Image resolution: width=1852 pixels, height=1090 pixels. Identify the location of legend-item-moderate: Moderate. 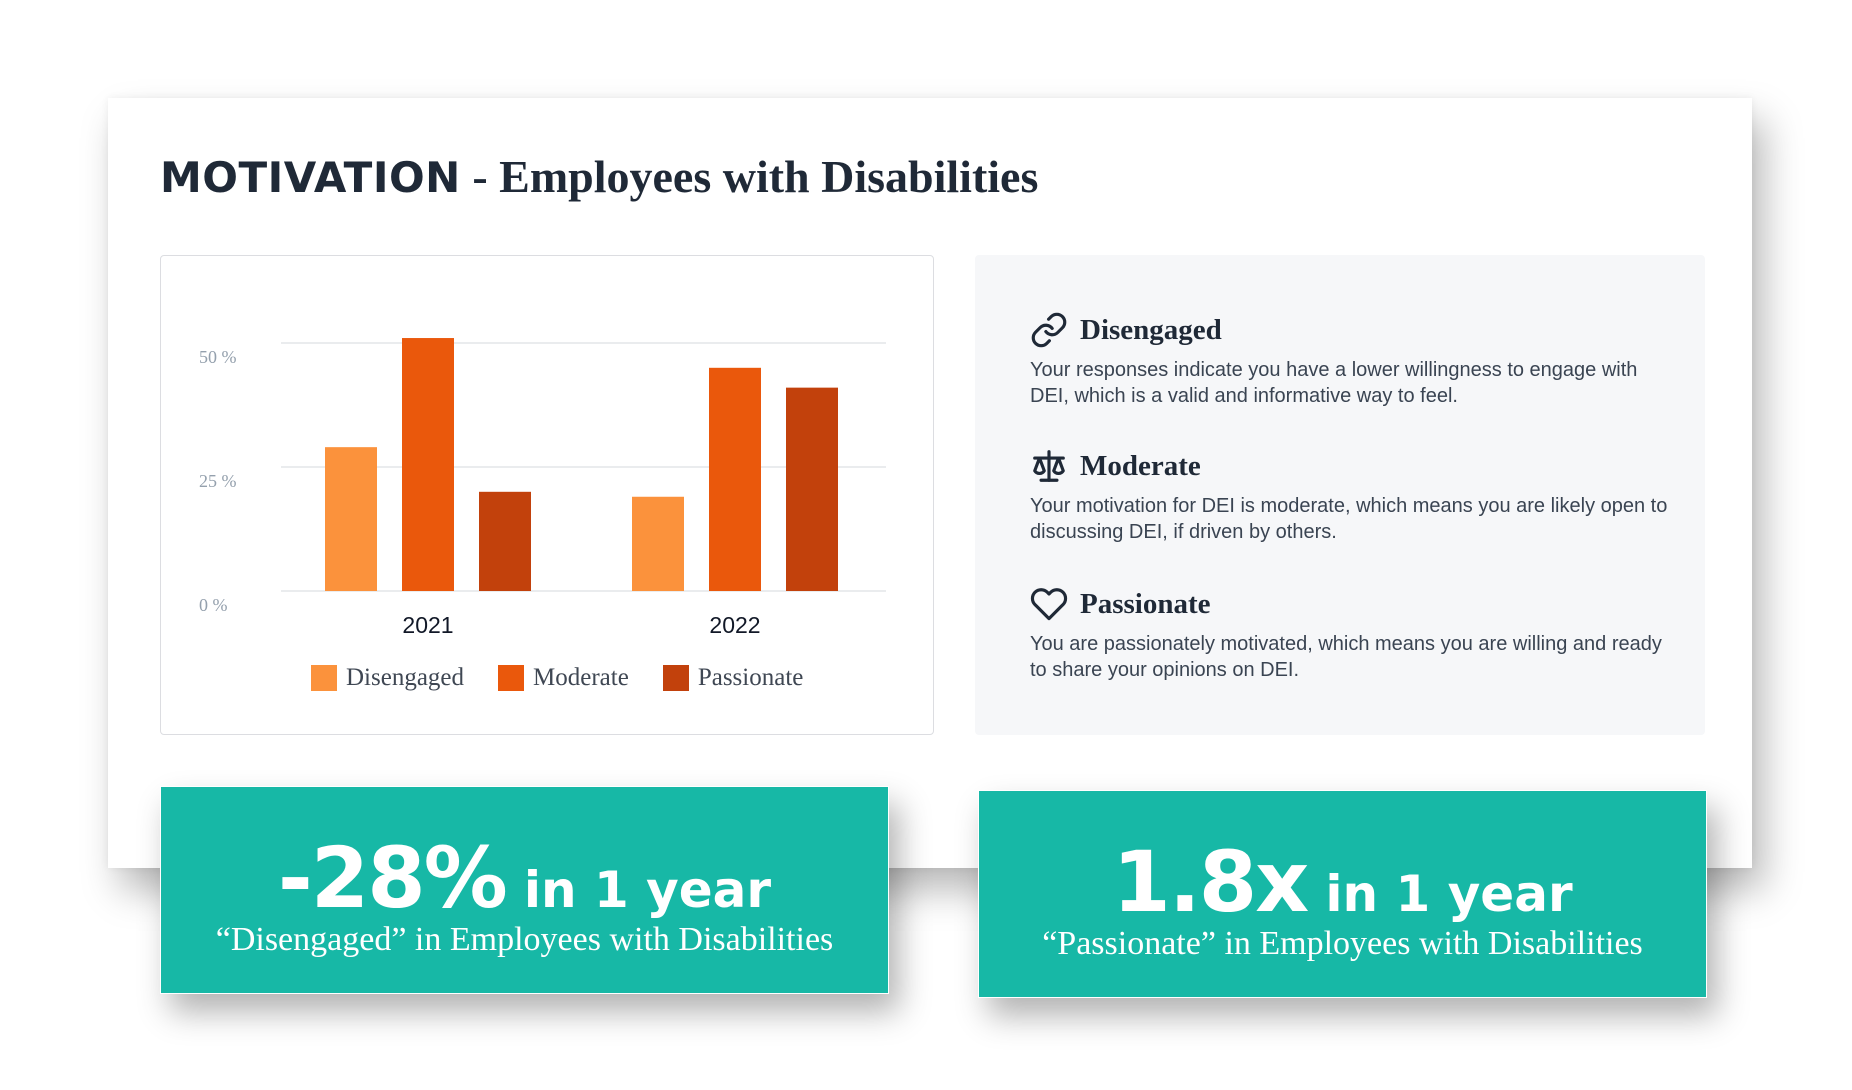
(563, 678).